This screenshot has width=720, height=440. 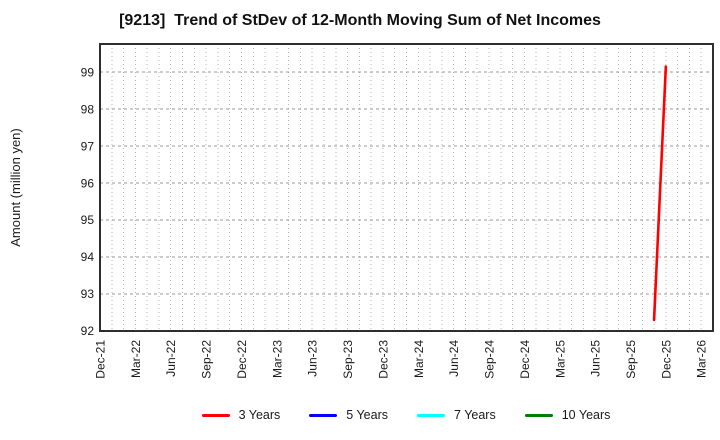 What do you see at coordinates (88, 72) in the screenshot?
I see `y-tick-label: 99` at bounding box center [88, 72].